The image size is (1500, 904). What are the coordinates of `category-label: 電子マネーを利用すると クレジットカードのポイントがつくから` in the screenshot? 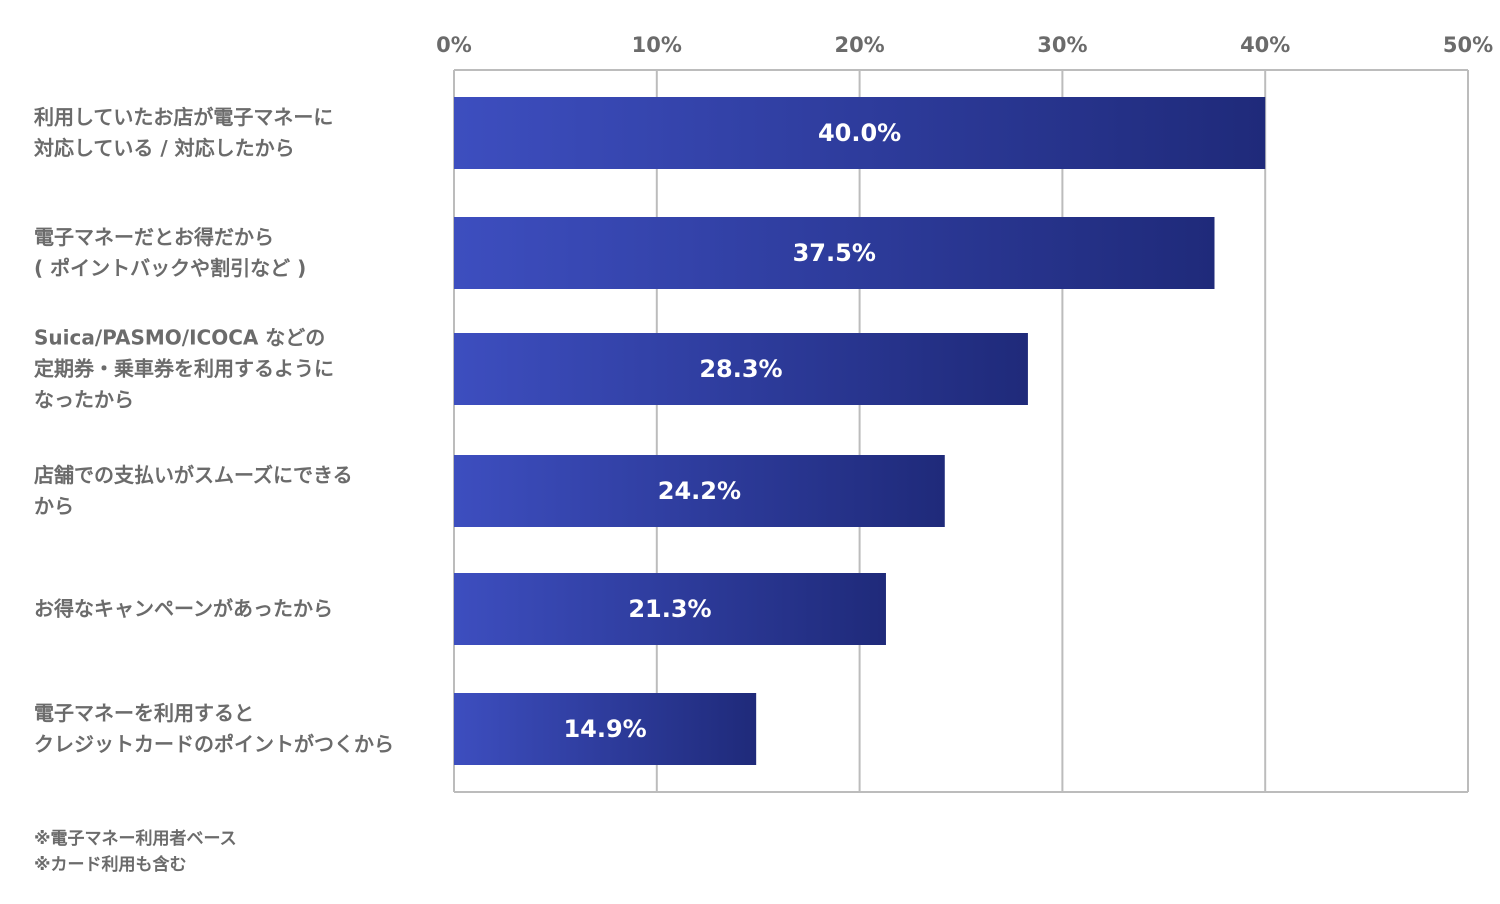 It's located at (214, 728).